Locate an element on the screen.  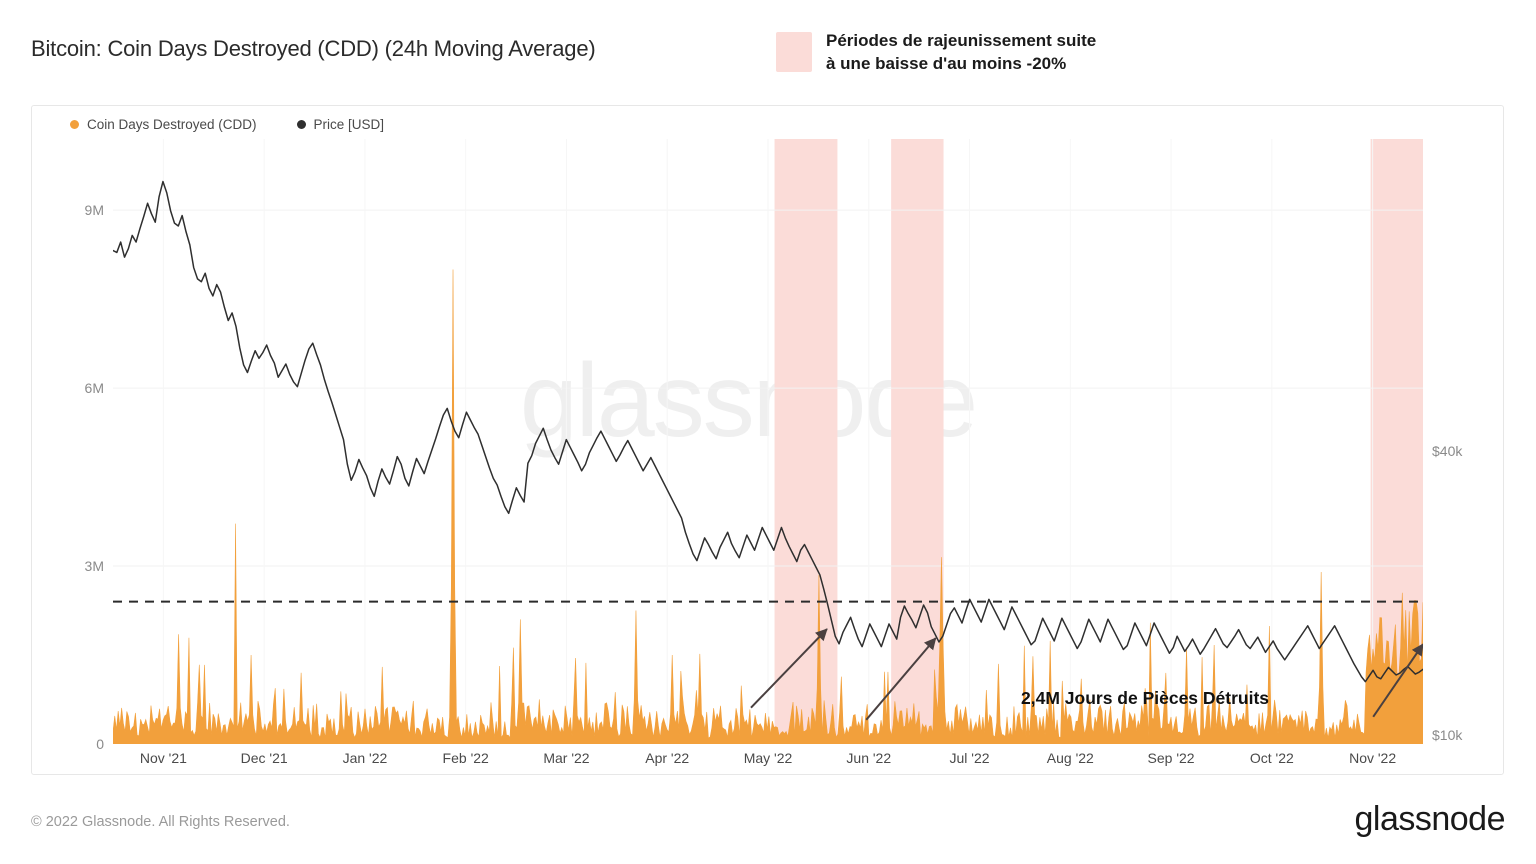
legend-item-price-label: Price [USD] is located at coordinates (349, 124).